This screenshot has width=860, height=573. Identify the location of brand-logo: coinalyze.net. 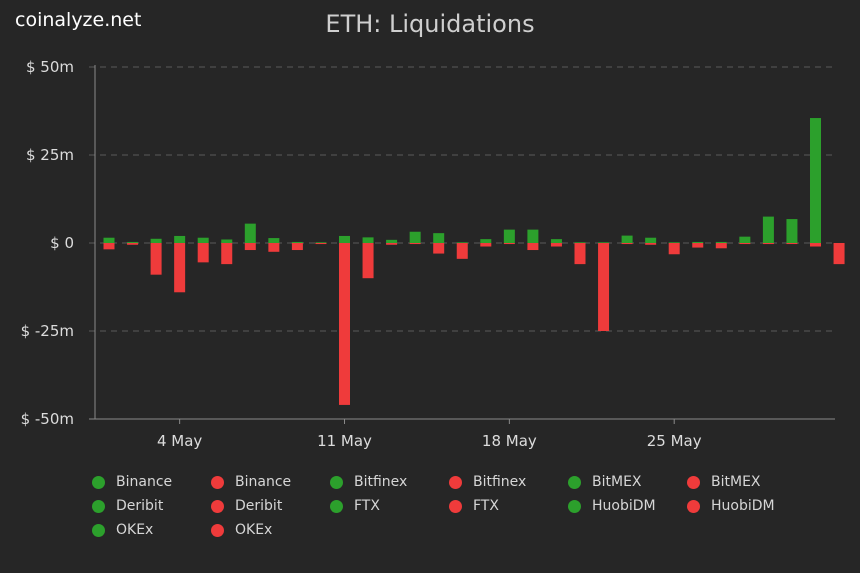
(78, 20).